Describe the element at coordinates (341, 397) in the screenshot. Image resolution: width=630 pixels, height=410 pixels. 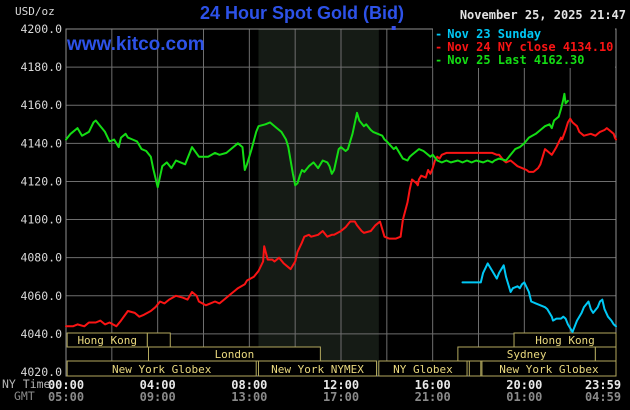
I see `x-tick-gmt: 17:00` at that location.